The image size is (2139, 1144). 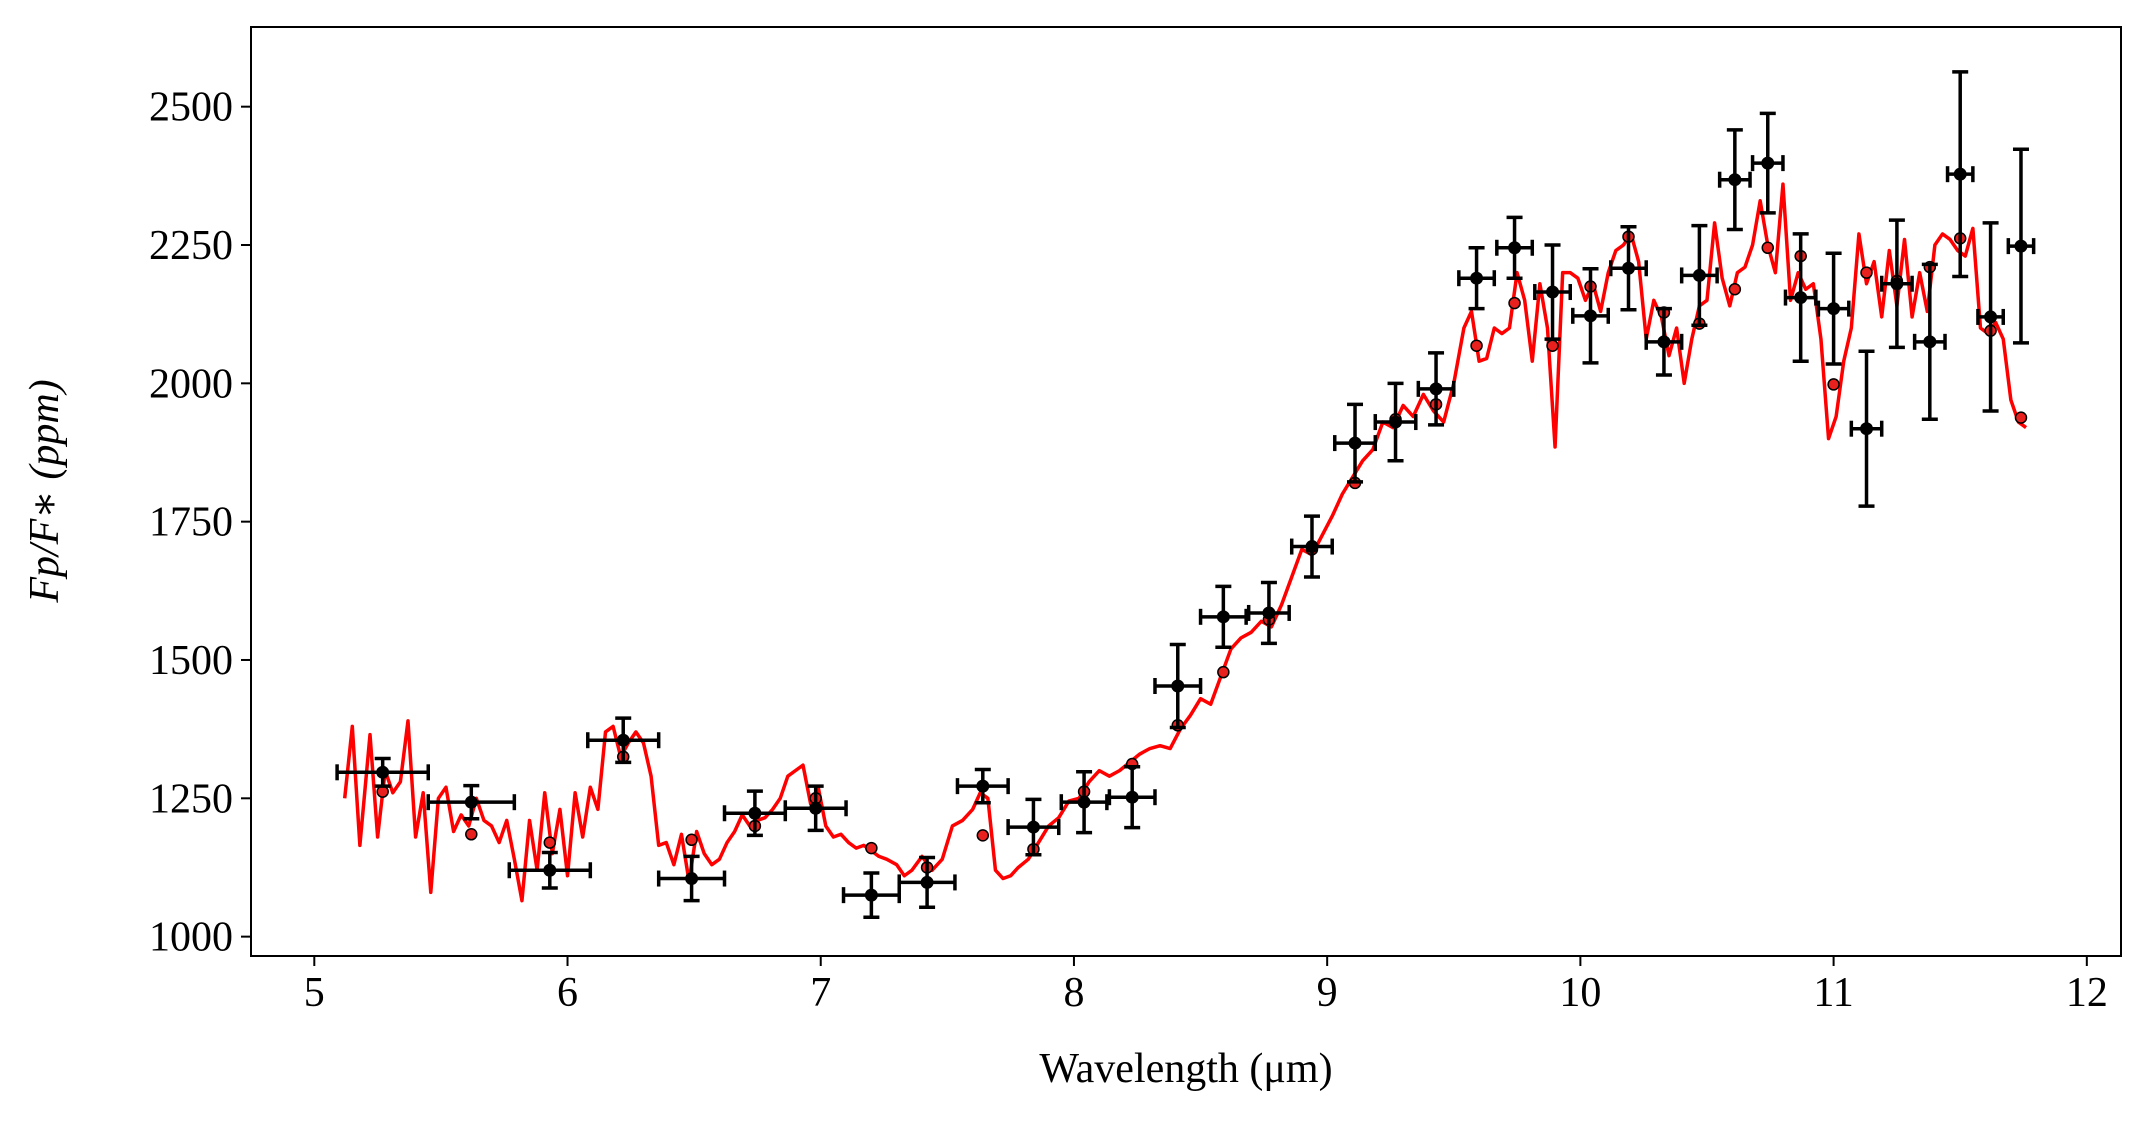 I want to click on x-tick-label: 5, so click(x=314, y=993).